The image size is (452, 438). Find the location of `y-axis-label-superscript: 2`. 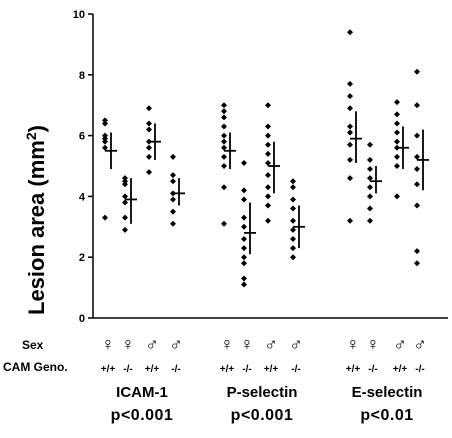

y-axis-label-superscript: 2 is located at coordinates (31, 136).